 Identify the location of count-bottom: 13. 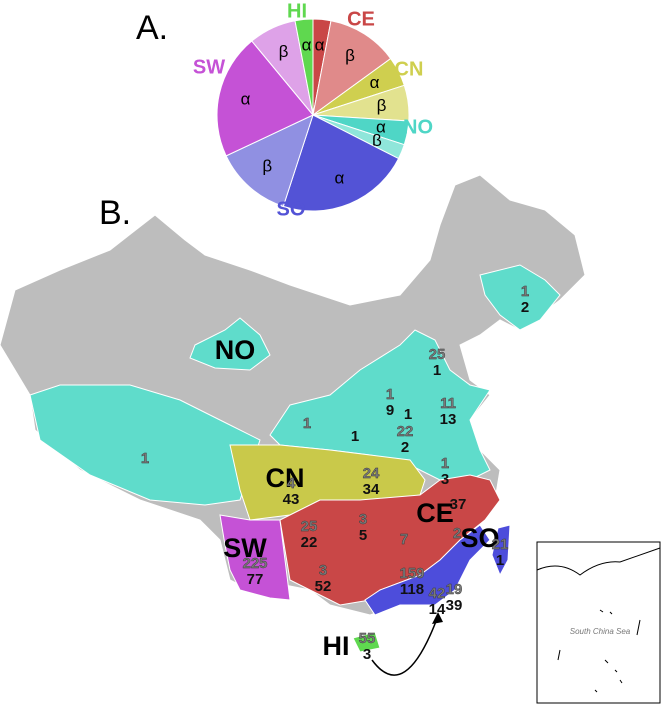
(448, 419).